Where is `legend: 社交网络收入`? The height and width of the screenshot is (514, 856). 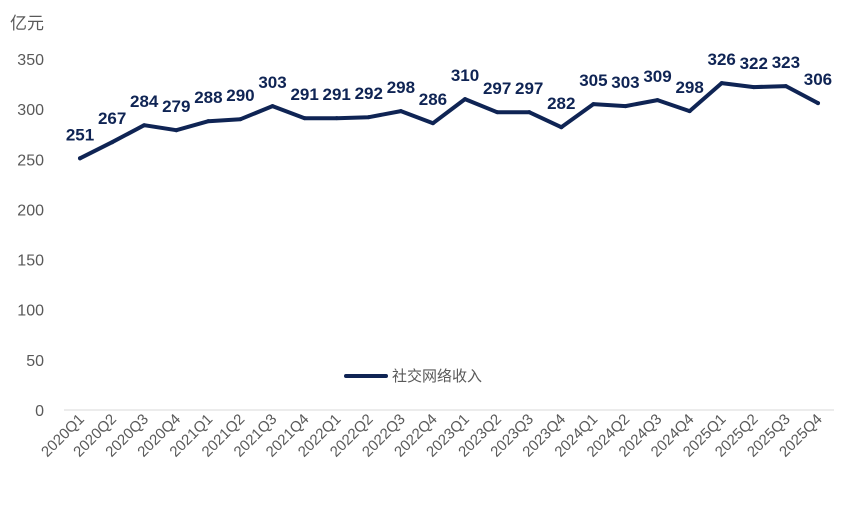
legend: 社交网络收入 is located at coordinates (413, 376).